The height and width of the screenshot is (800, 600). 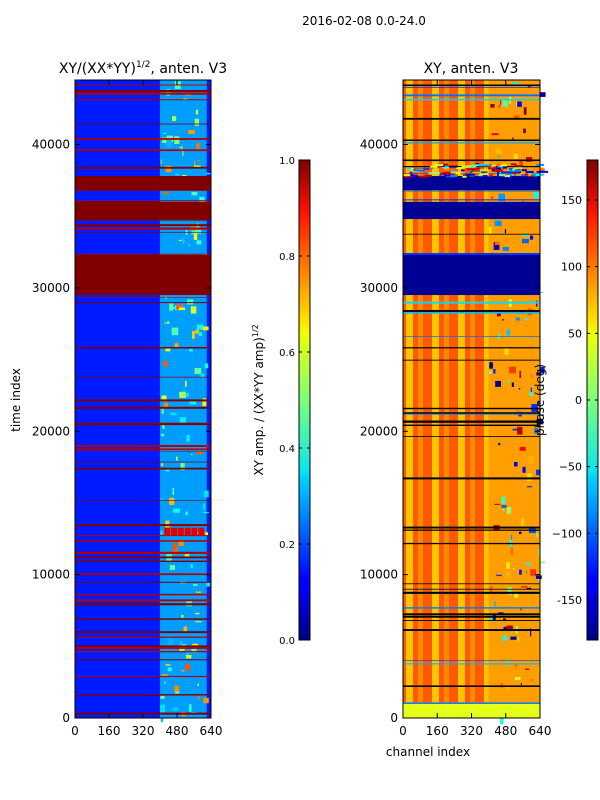 I want to click on colorbar-tick-label: 0.0, so click(x=287, y=641).